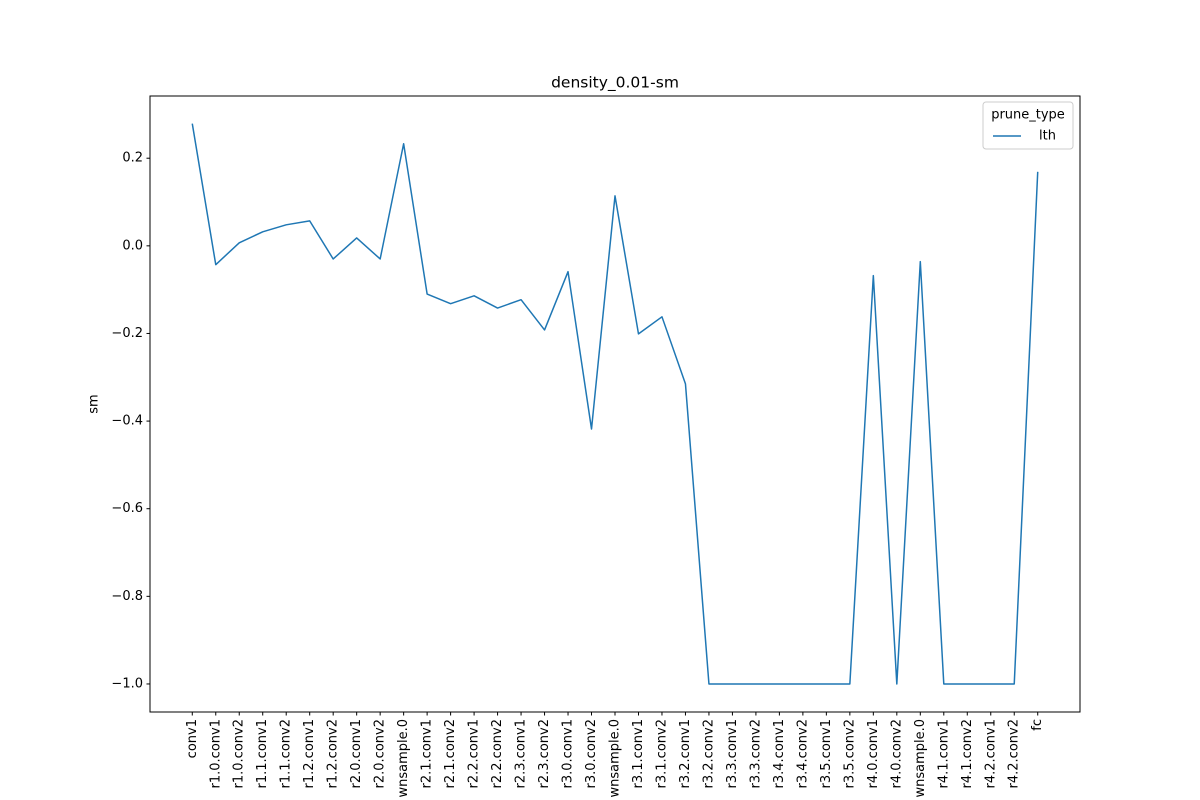 This screenshot has width=1200, height=800. What do you see at coordinates (732, 753) in the screenshot?
I see `x-tick-label: r3.3.conv1` at bounding box center [732, 753].